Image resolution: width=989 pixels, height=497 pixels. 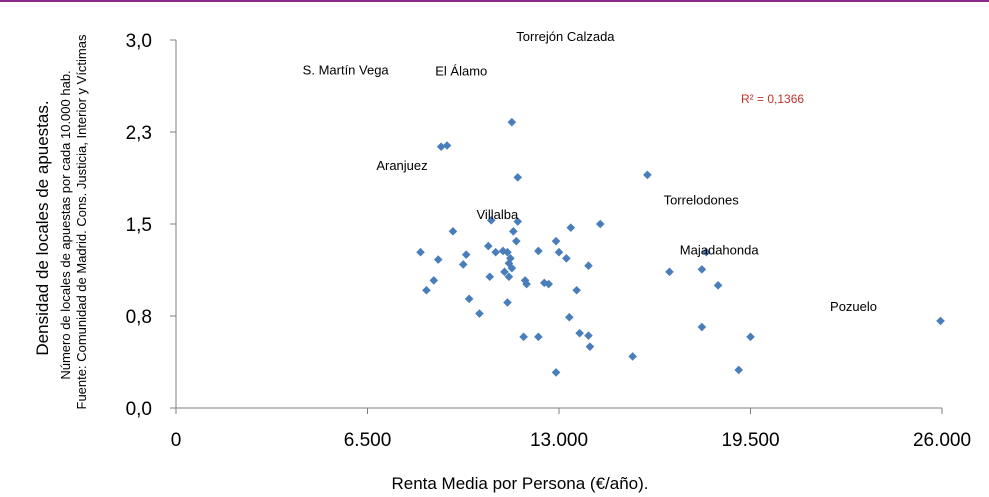 I want to click on x-tick-label-4: 26.000, so click(x=942, y=440).